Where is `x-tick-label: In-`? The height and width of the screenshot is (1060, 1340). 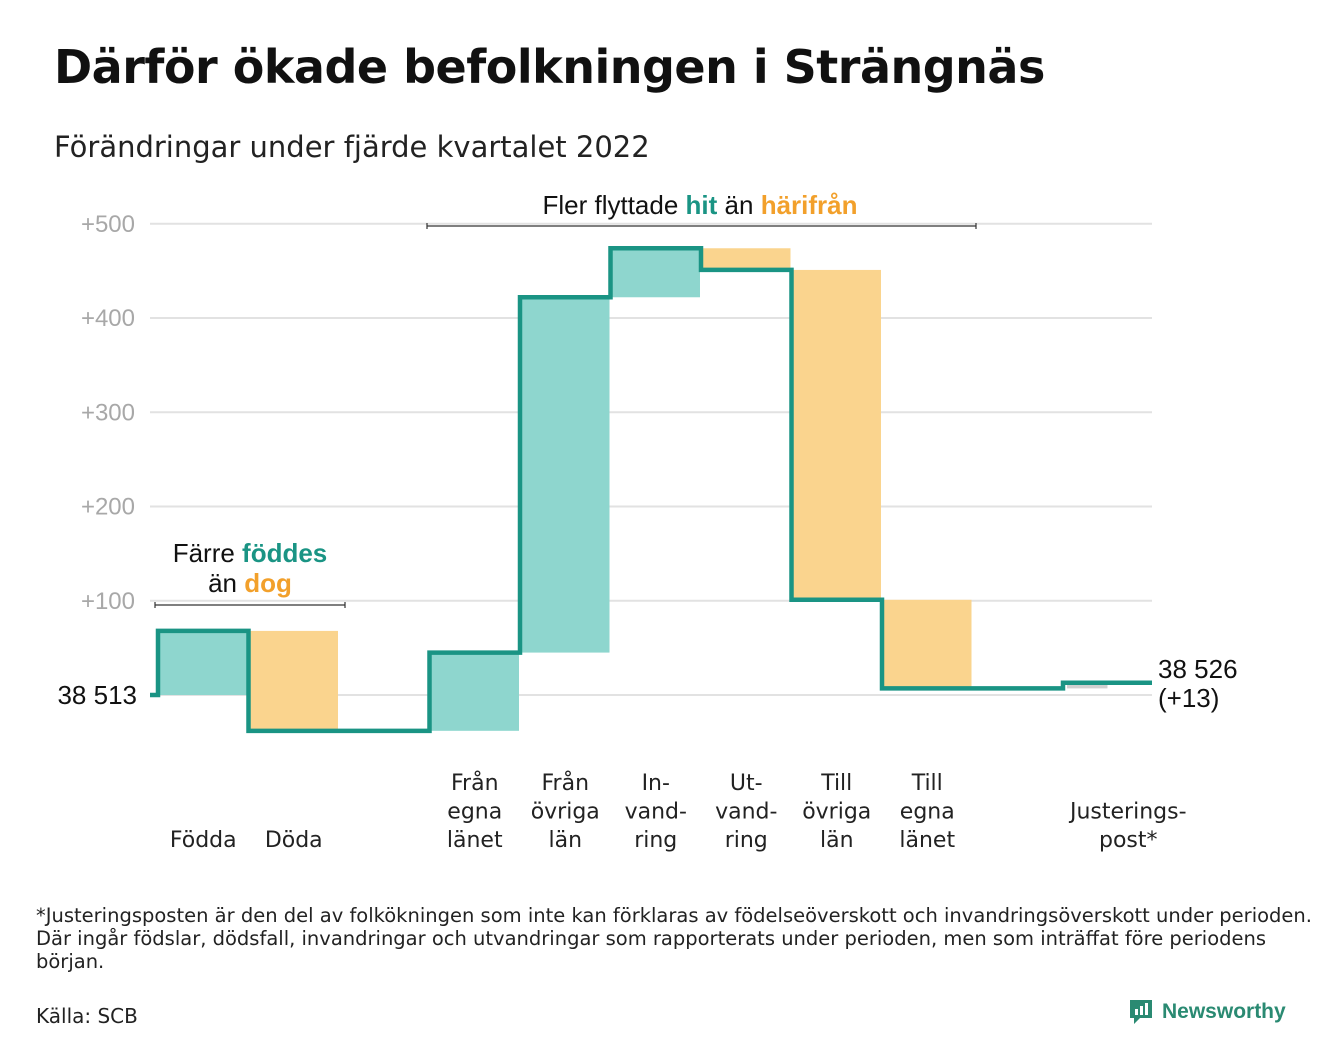
x-tick-label: In- is located at coordinates (656, 783).